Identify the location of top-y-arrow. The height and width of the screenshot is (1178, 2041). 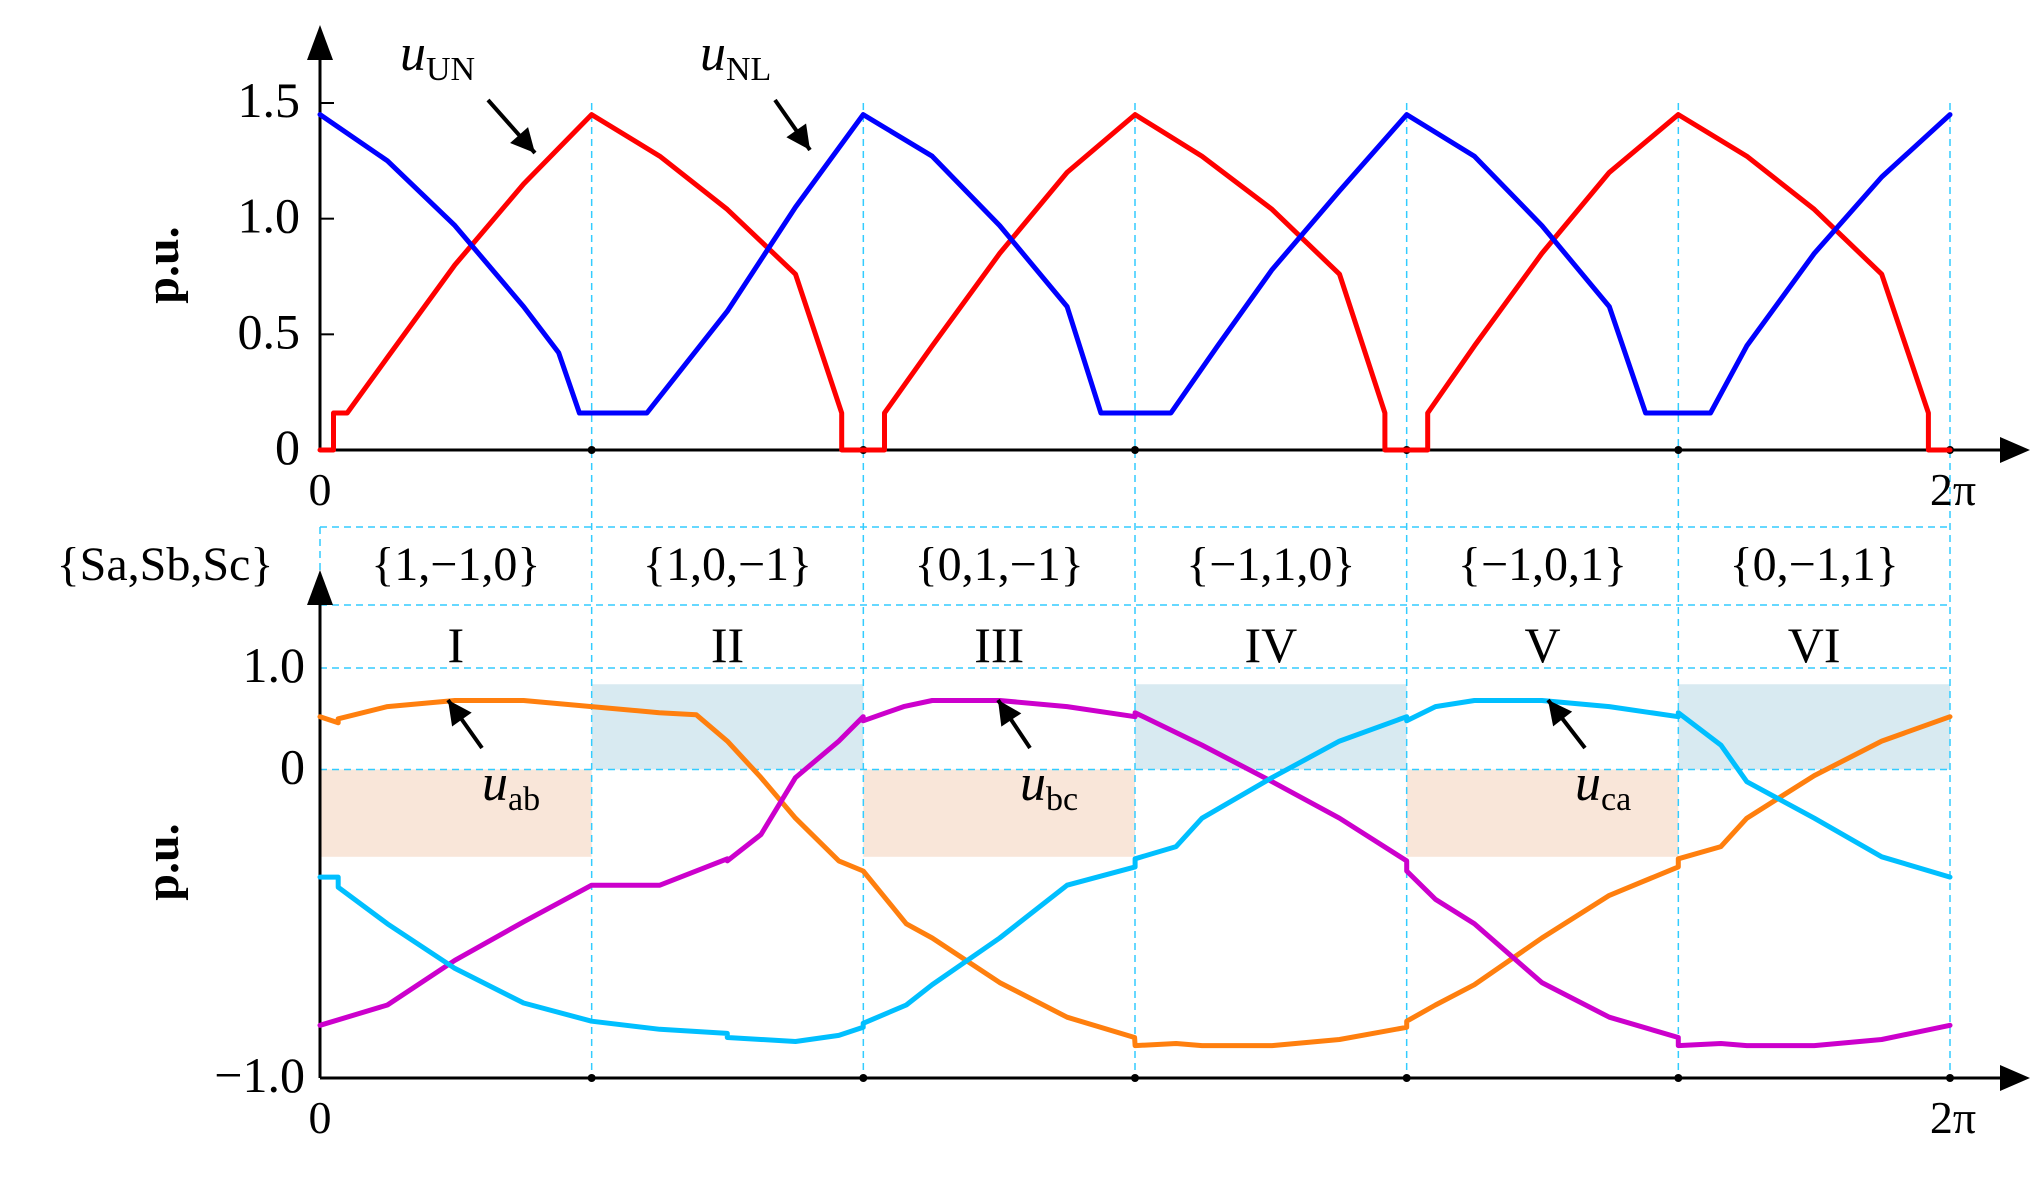
(320, 42).